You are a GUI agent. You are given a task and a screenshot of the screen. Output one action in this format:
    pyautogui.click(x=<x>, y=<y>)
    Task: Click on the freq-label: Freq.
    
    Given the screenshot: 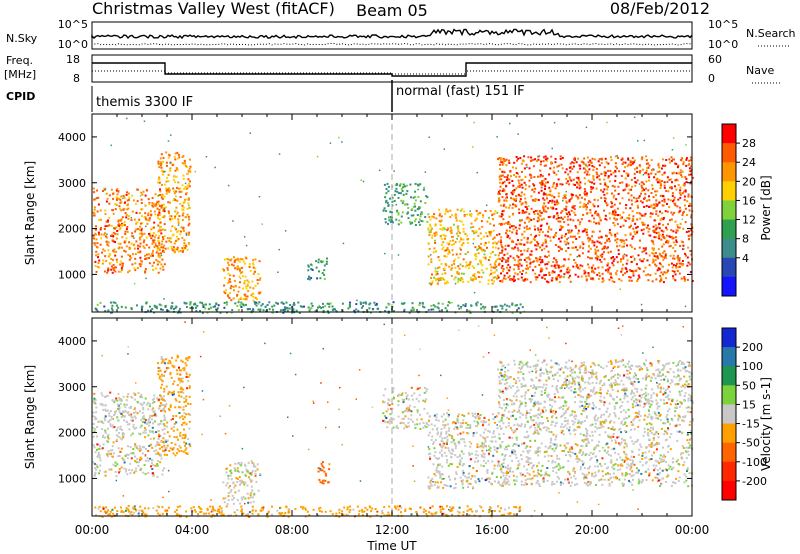 What is the action you would take?
    pyautogui.click(x=19, y=60)
    